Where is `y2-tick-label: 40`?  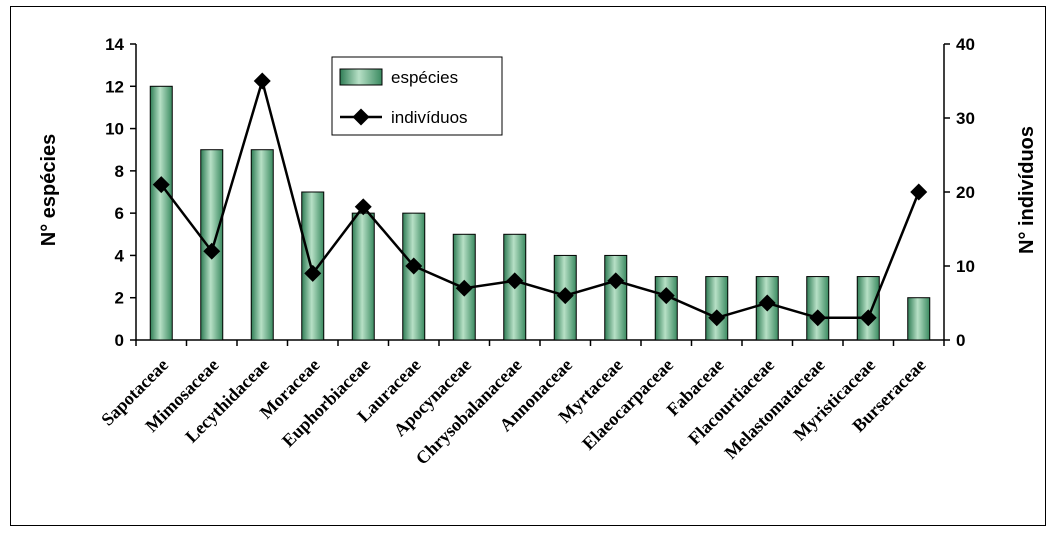 y2-tick-label: 40 is located at coordinates (965, 44).